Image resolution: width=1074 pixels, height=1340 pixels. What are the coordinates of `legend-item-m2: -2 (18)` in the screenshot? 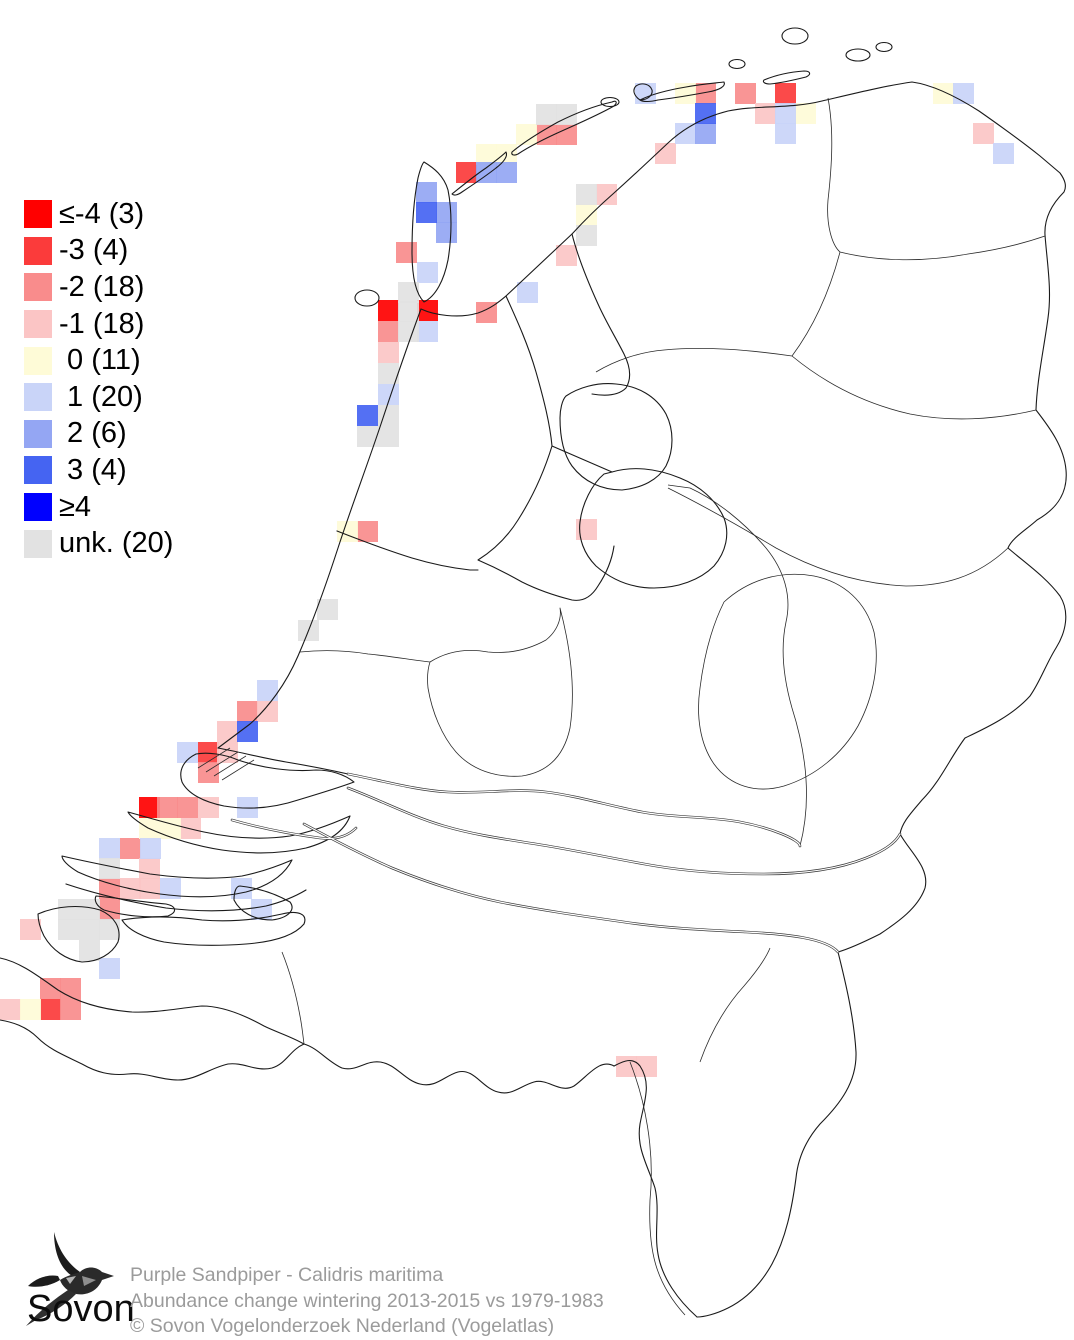 It's located at (98, 287).